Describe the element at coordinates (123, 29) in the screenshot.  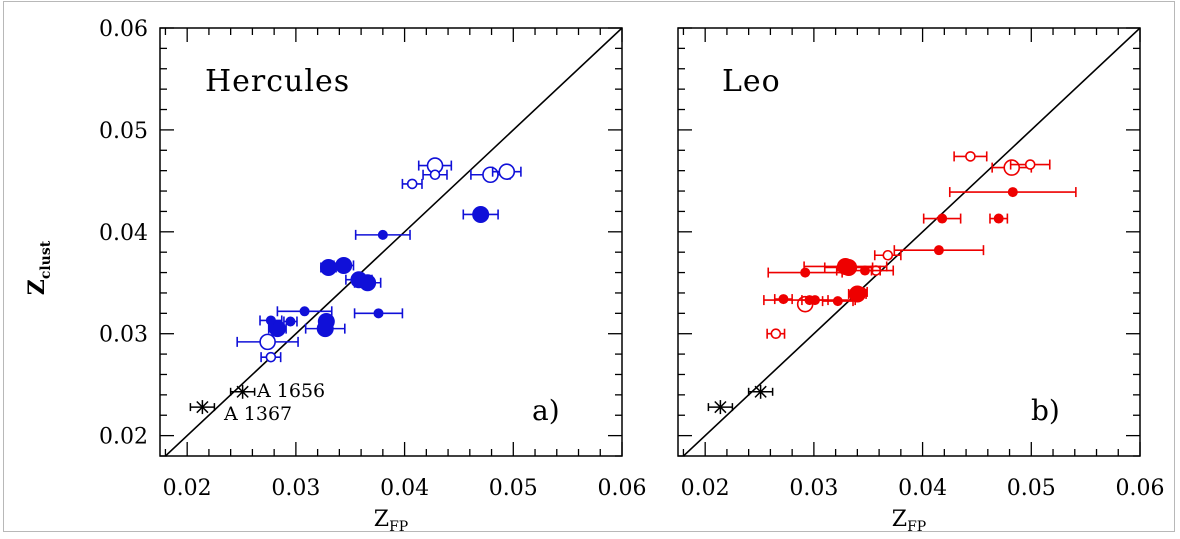
I see `y-tick-label: 0.06` at that location.